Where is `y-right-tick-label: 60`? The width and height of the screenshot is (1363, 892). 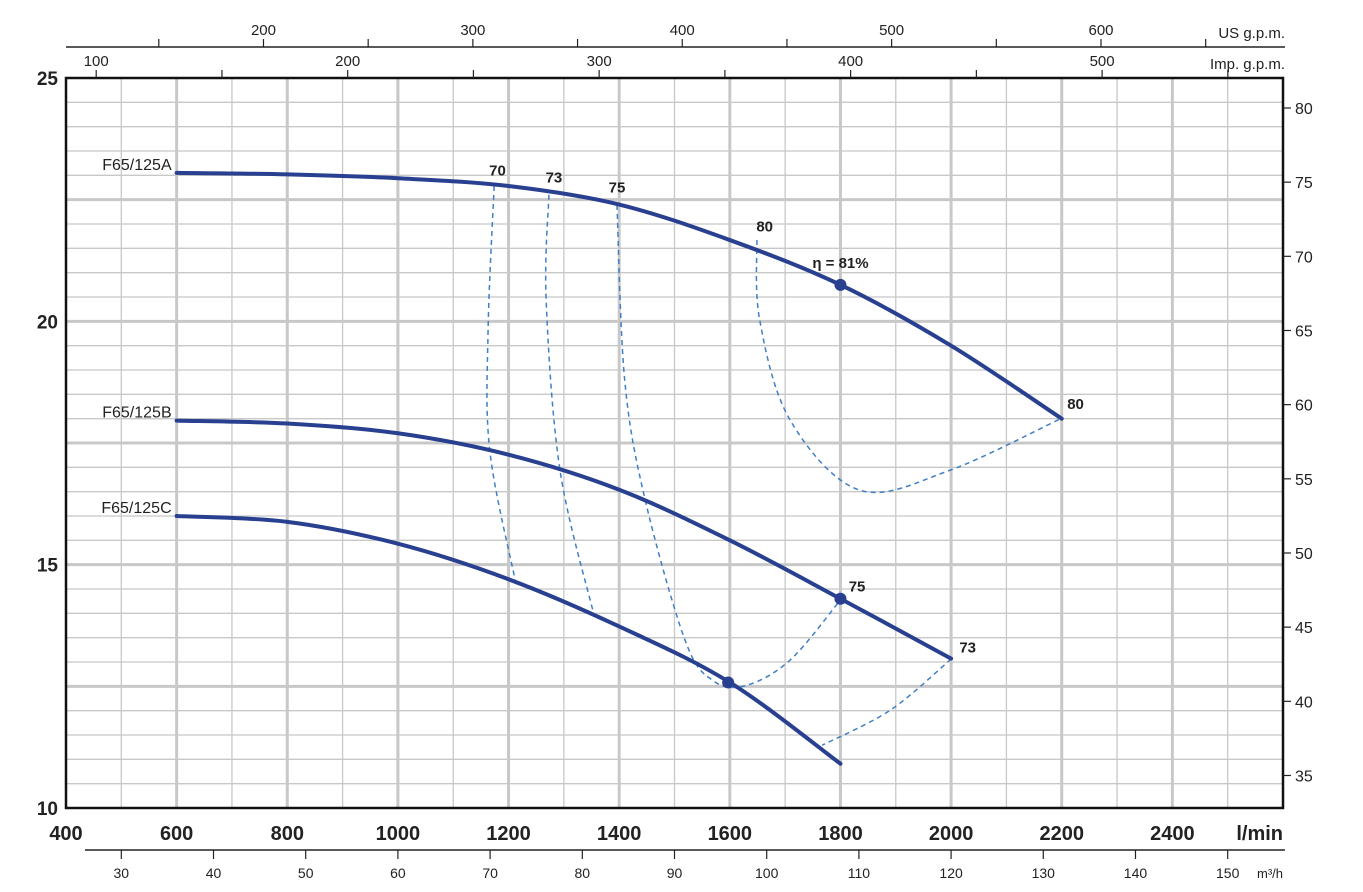 y-right-tick-label: 60 is located at coordinates (1304, 406).